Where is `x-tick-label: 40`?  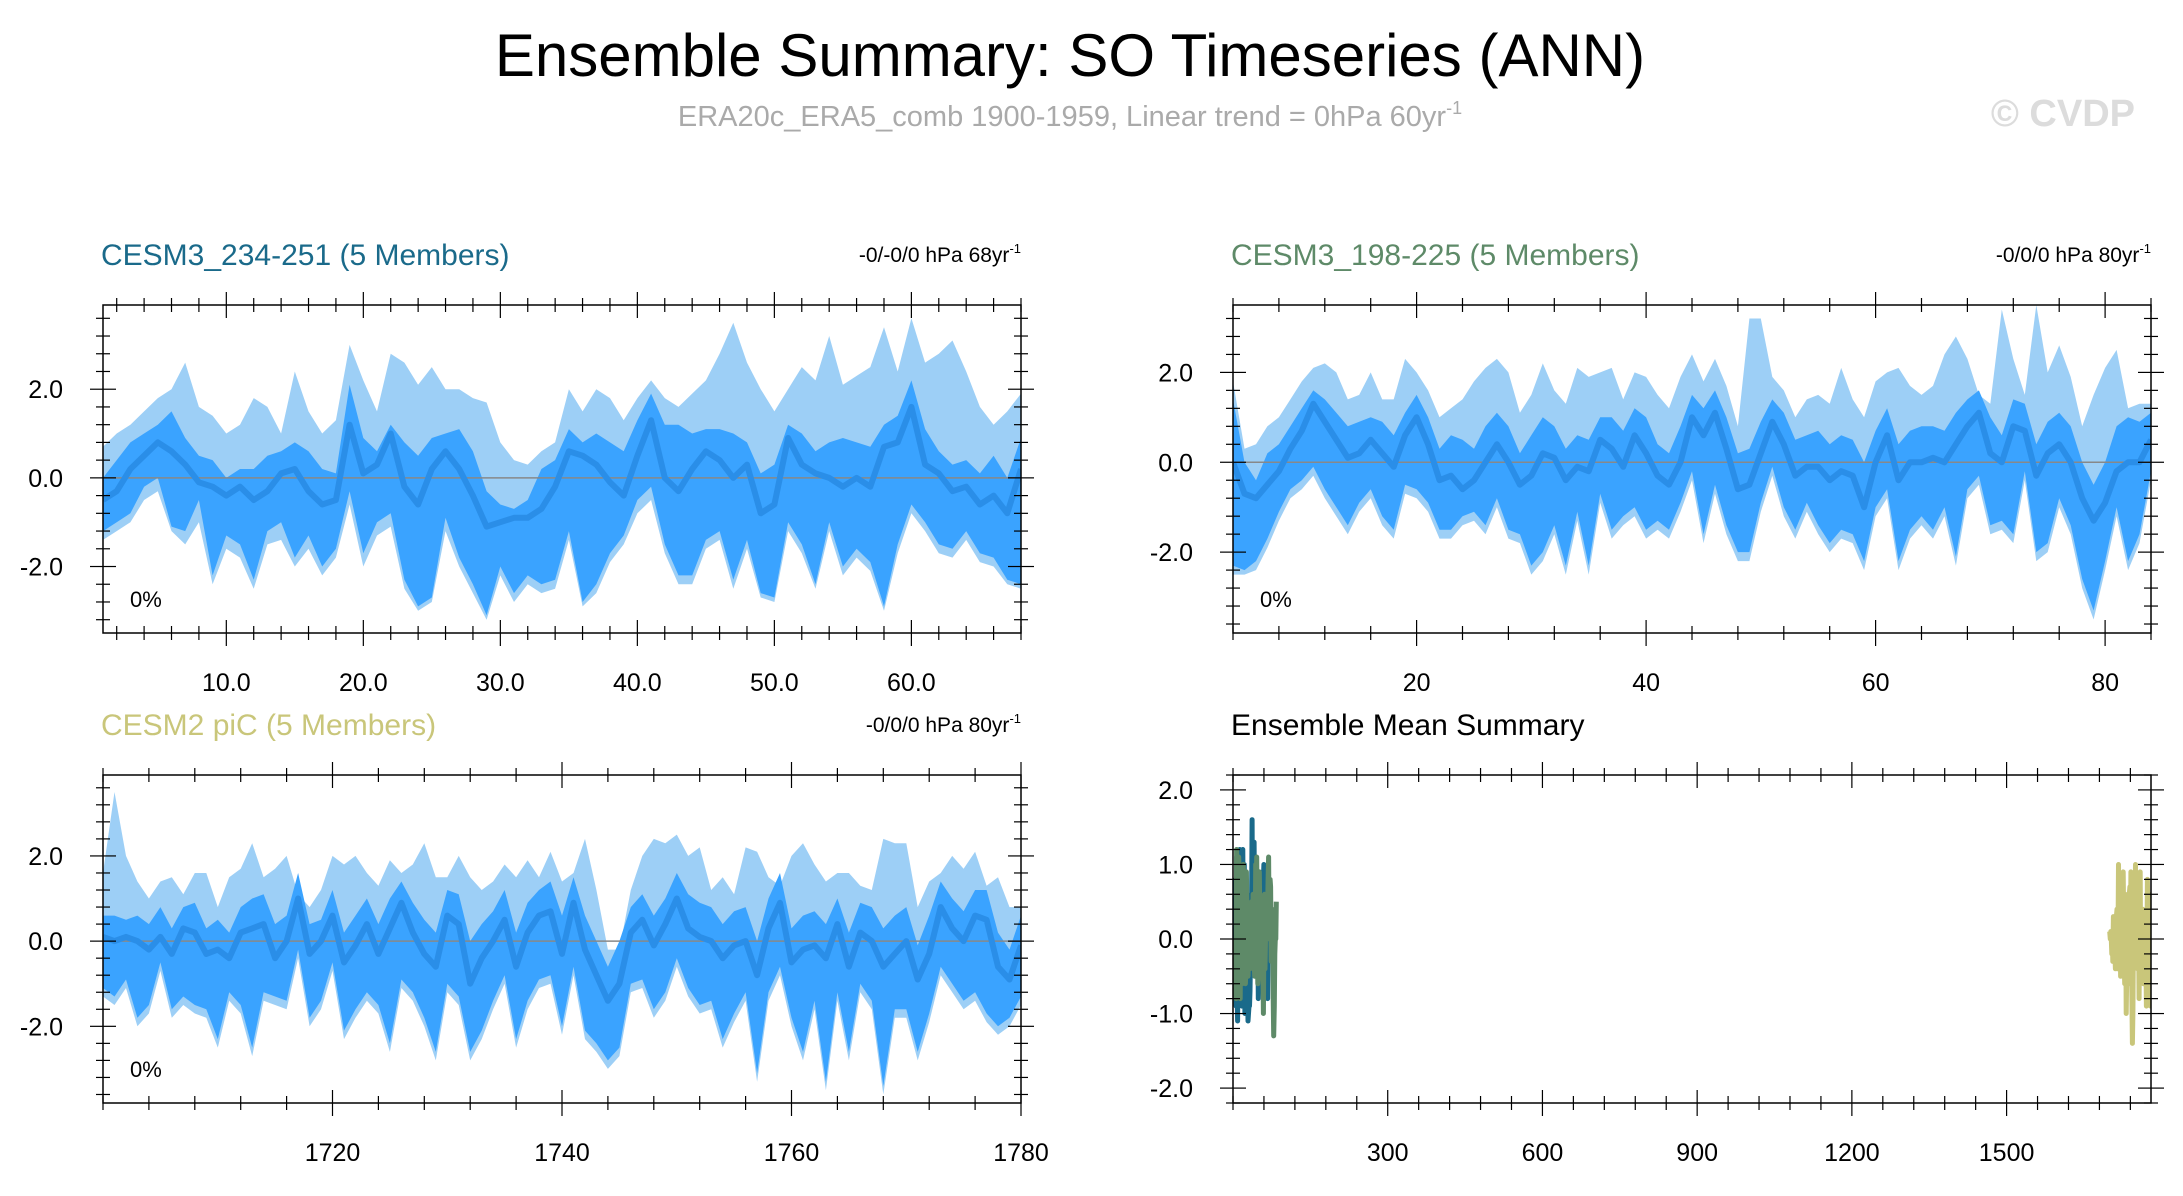 x-tick-label: 40 is located at coordinates (1646, 683).